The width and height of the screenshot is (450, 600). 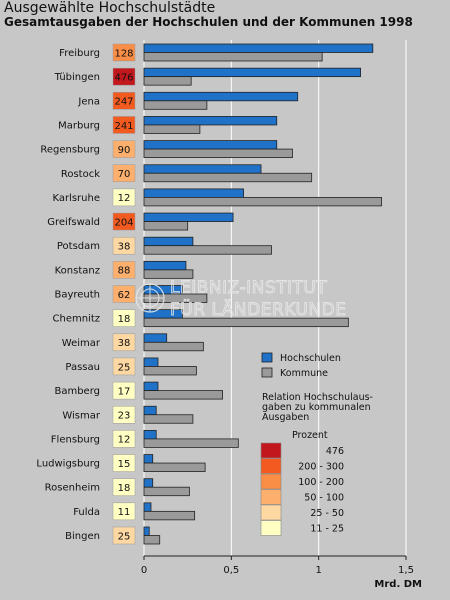 What do you see at coordinates (281, 572) in the screenshot?
I see `x-axis: 0 0,5 1 1,5 Mrd. DM` at bounding box center [281, 572].